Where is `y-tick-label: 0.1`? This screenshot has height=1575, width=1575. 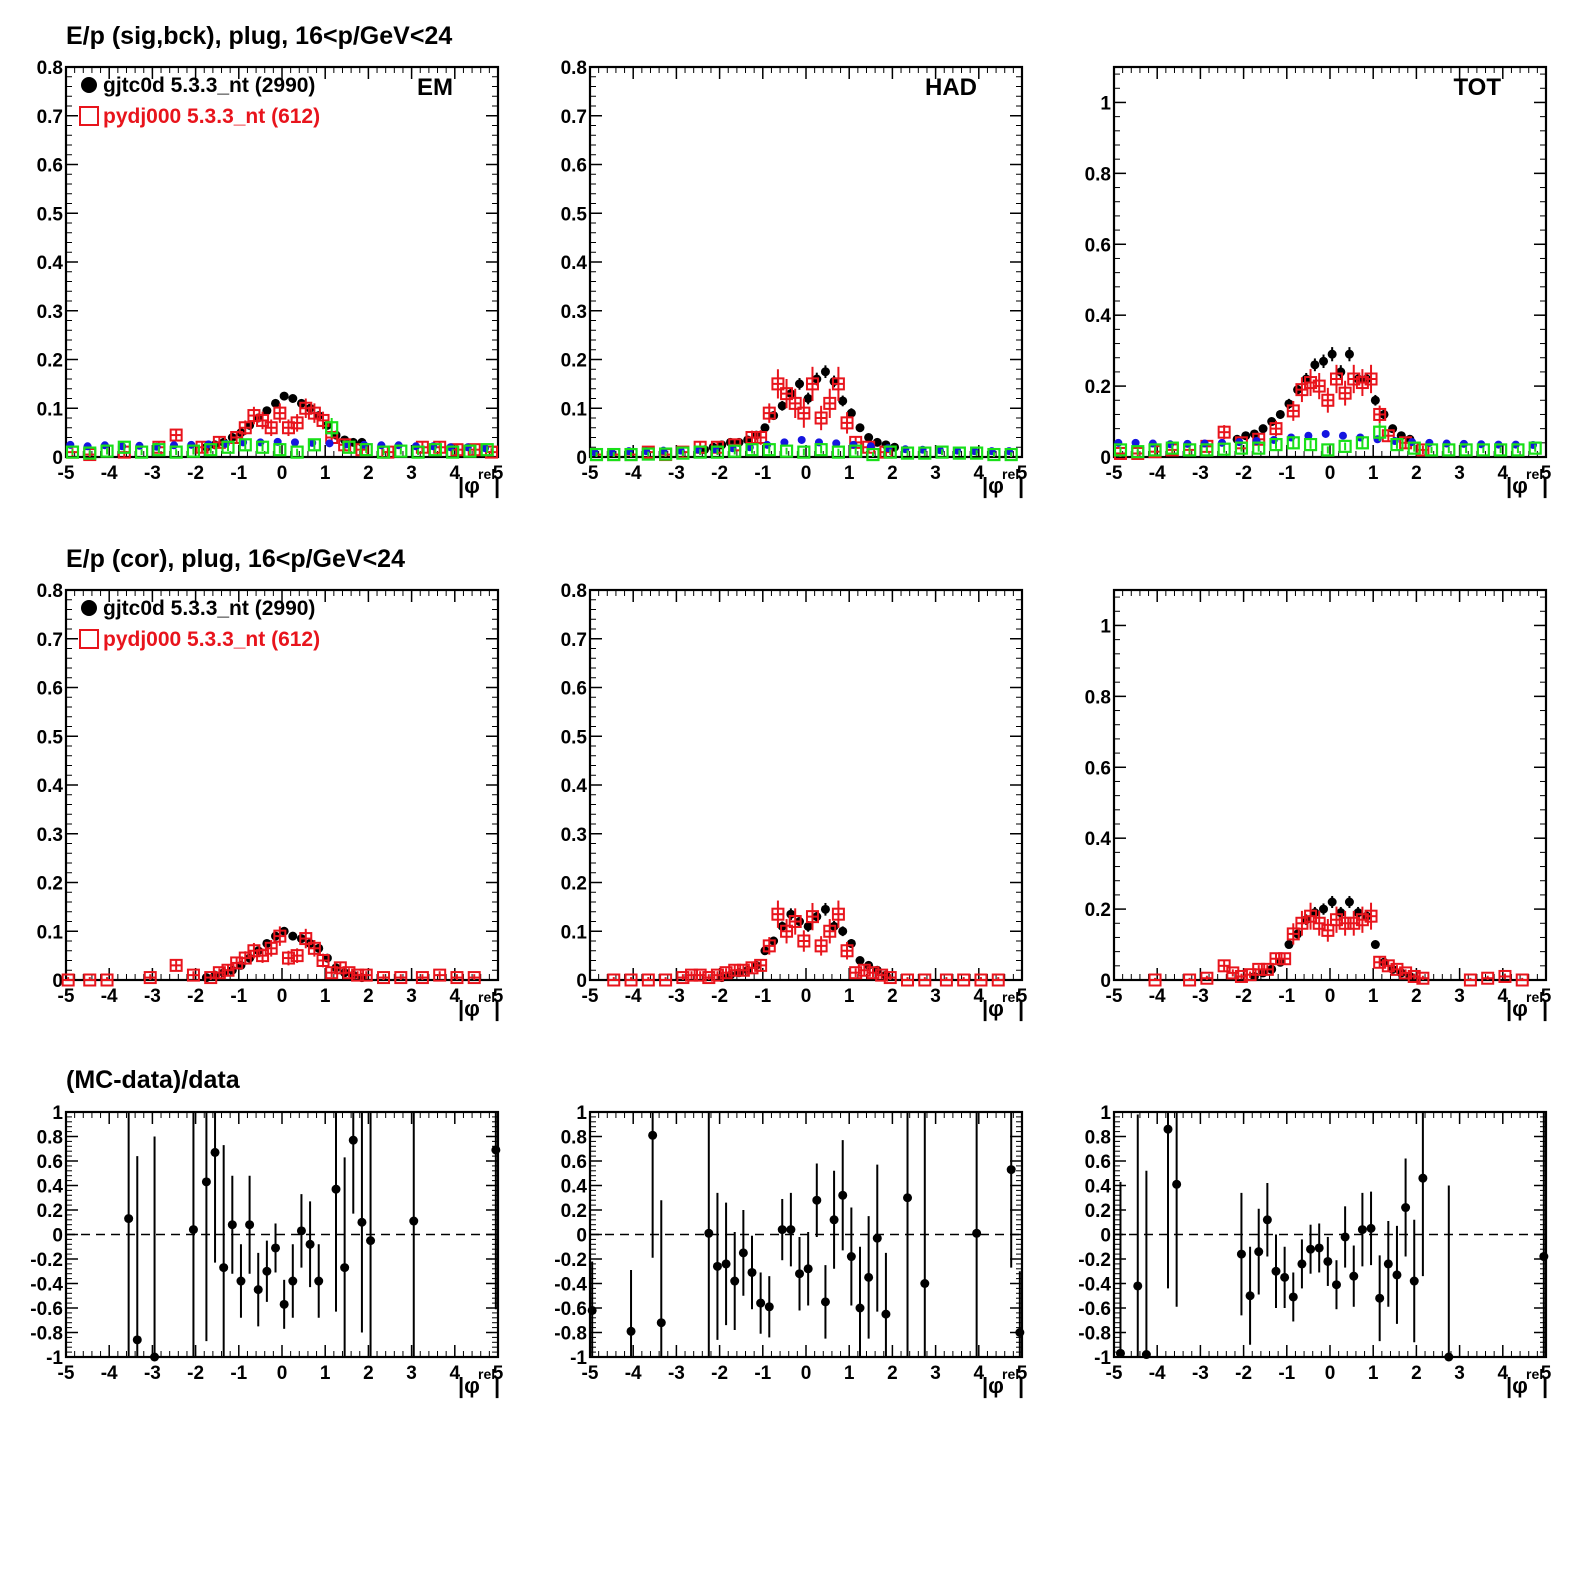 y-tick-label: 0.1 is located at coordinates (50, 932).